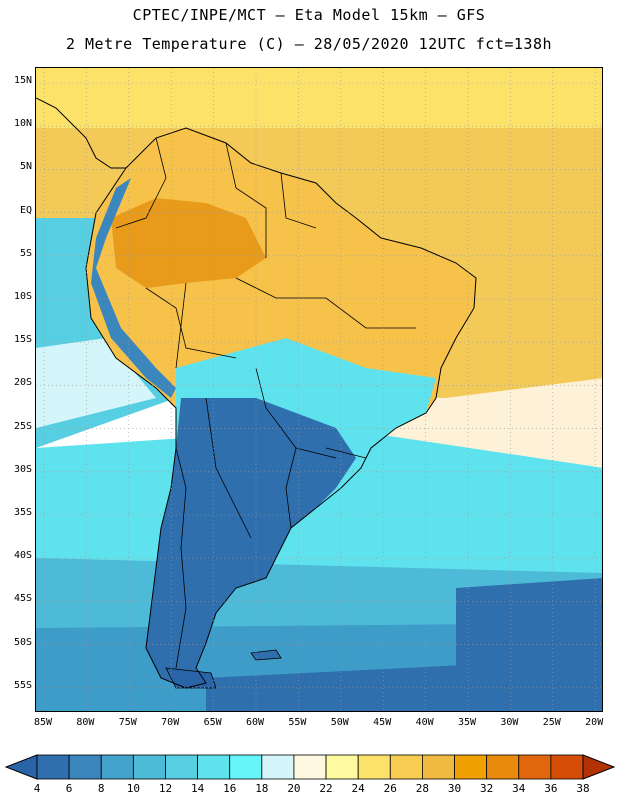 Image resolution: width=618 pixels, height=800 pixels. What do you see at coordinates (251, 543) in the screenshot?
I see `land-cold-zone` at bounding box center [251, 543].